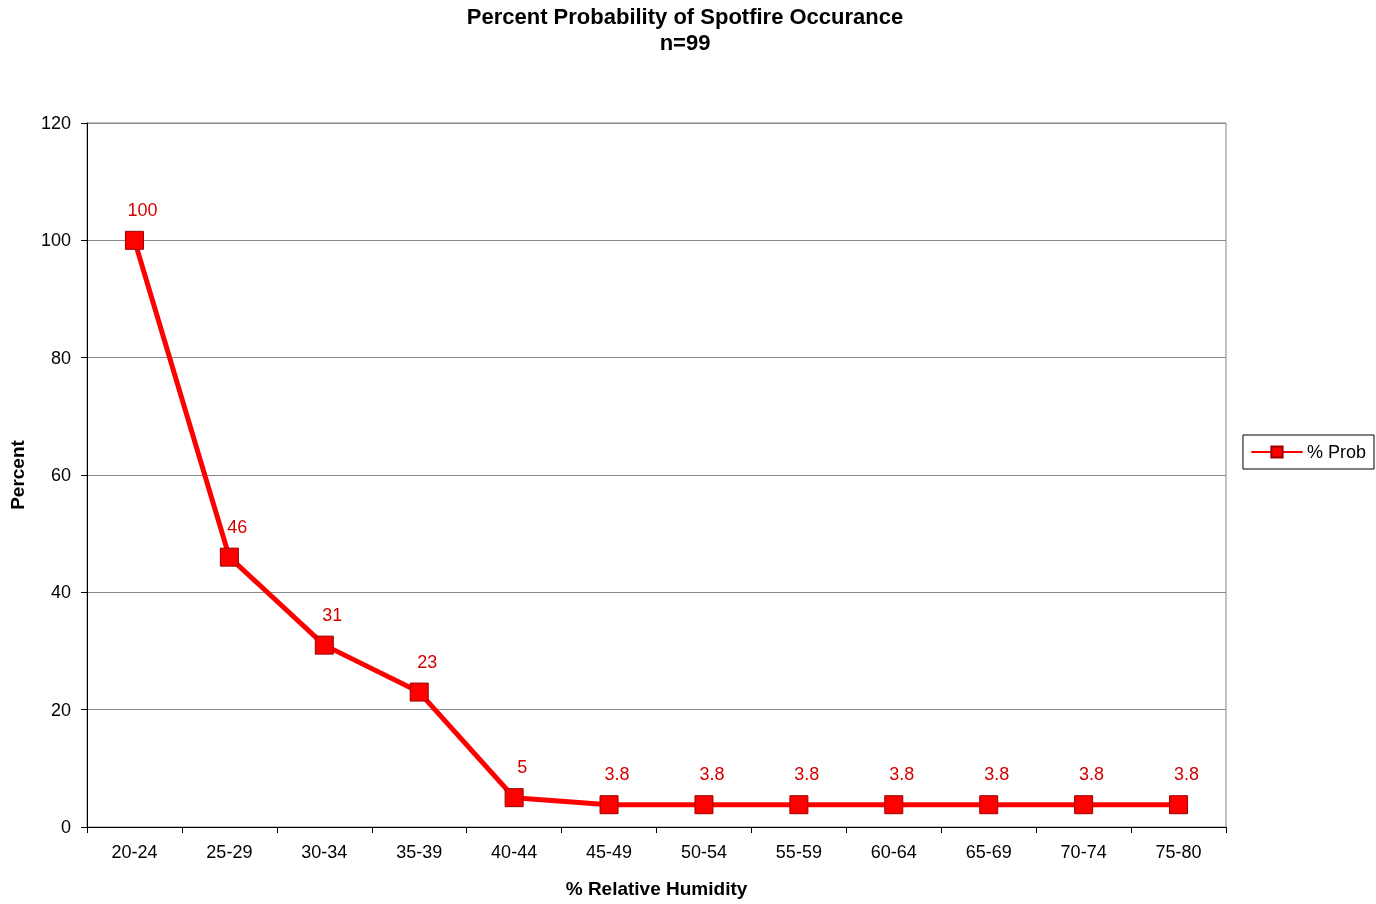 The height and width of the screenshot is (904, 1376). Describe the element at coordinates (134, 852) in the screenshot. I see `x-tick-label: 20-24` at that location.